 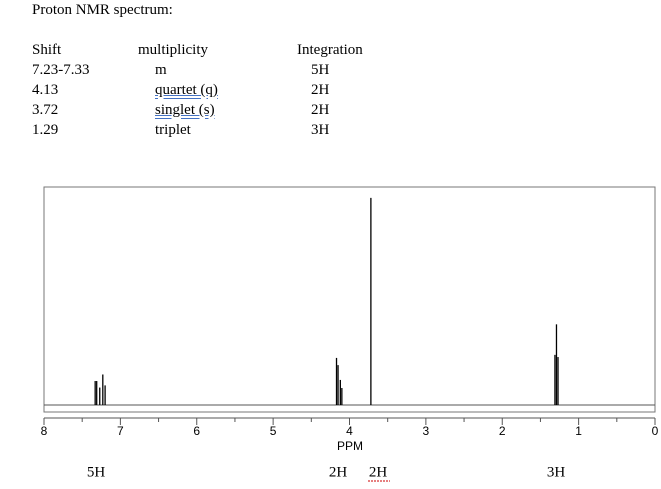 What do you see at coordinates (102, 10) in the screenshot?
I see `title: Proton NMR spectrum:` at bounding box center [102, 10].